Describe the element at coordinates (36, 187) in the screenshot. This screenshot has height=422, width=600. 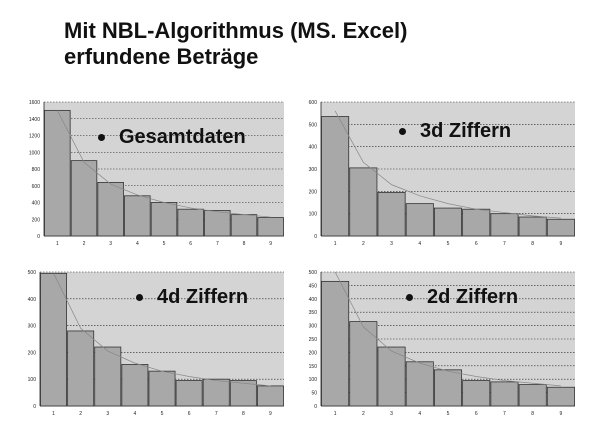
I see `y-tick-label: 600` at that location.